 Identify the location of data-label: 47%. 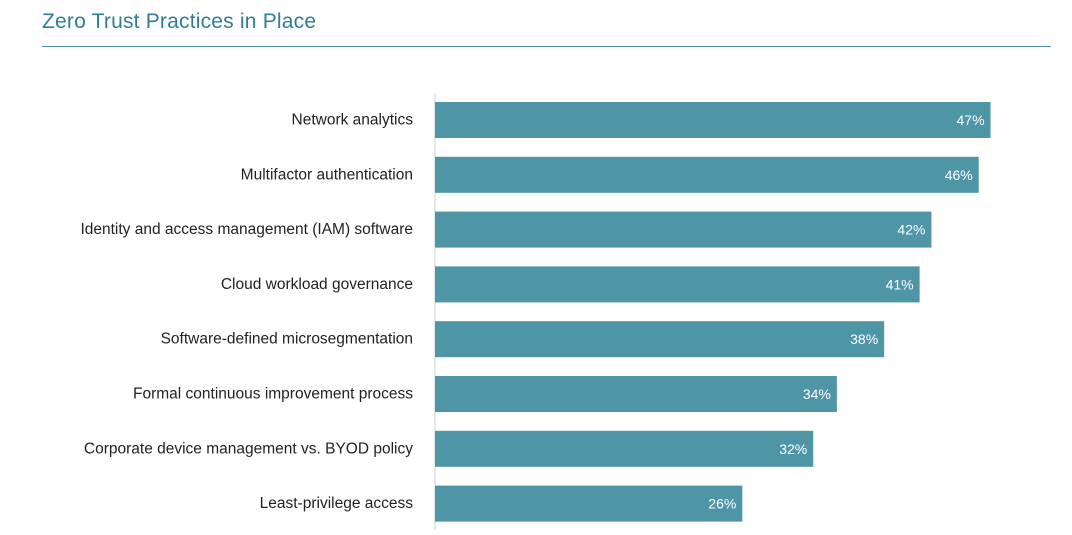
(971, 120).